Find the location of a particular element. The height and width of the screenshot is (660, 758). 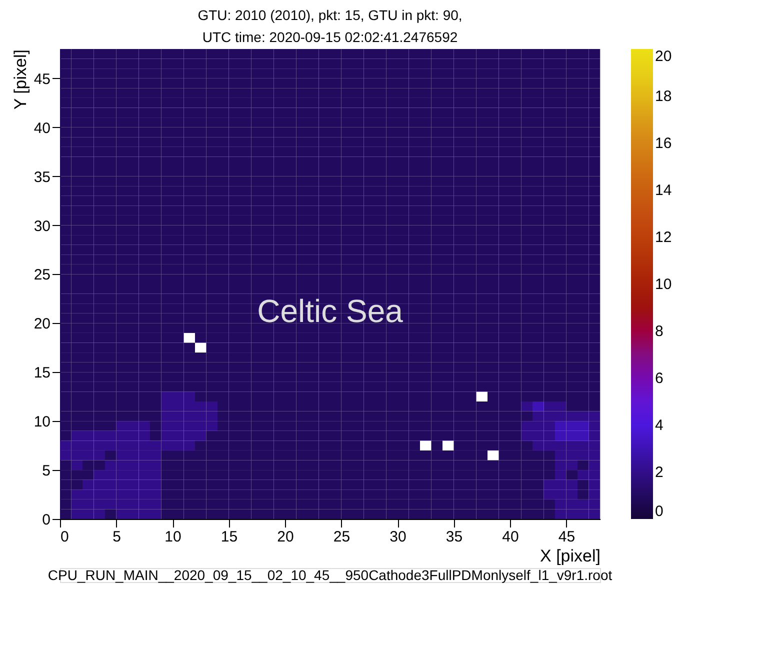

color-bar-label: 6 is located at coordinates (659, 378).